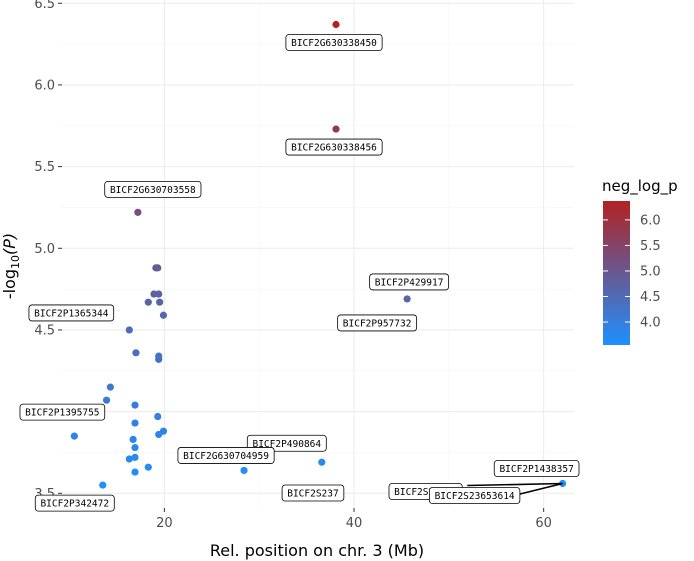 Image resolution: width=694 pixels, height=561 pixels. What do you see at coordinates (515, 484) in the screenshot?
I see `label-connector` at bounding box center [515, 484].